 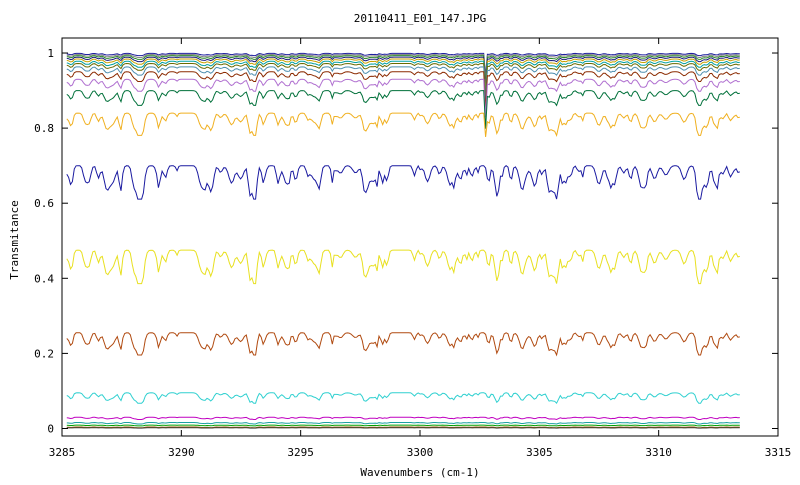 What do you see at coordinates (778, 452) in the screenshot?
I see `x-tick-label: 3315` at bounding box center [778, 452].